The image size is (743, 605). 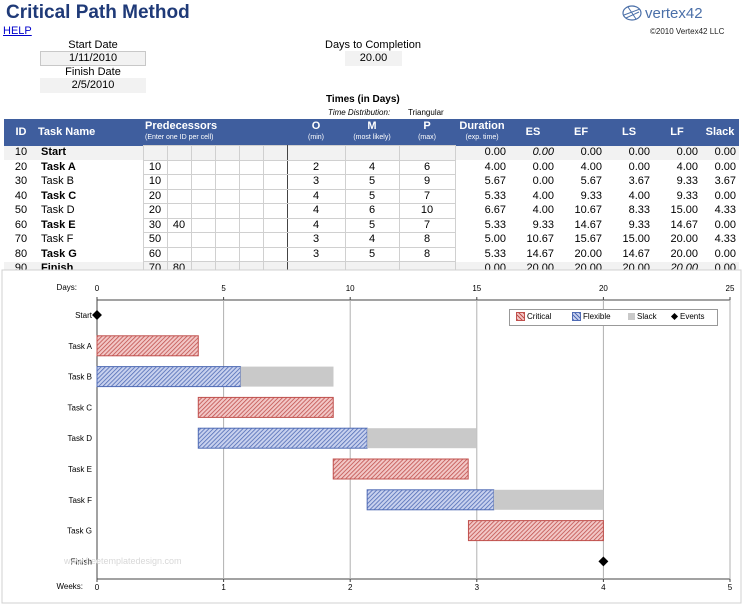 I want to click on start-date-input: 1/11/2010, so click(x=93, y=58).